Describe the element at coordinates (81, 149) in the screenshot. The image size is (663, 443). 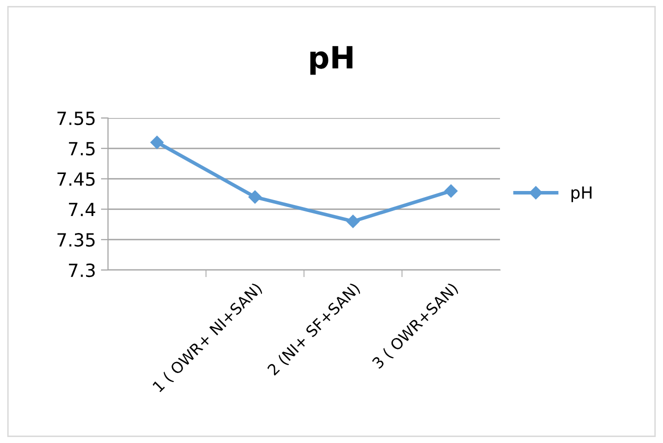
I see `y-tick-label: 7.5` at that location.